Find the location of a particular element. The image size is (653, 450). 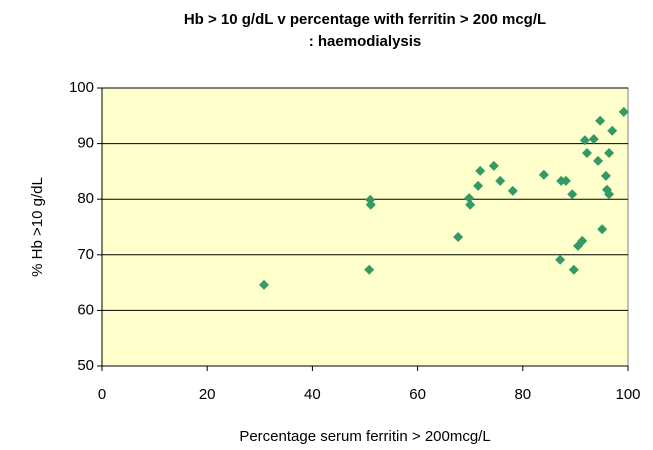

x-tick-label: 100 is located at coordinates (627, 394).